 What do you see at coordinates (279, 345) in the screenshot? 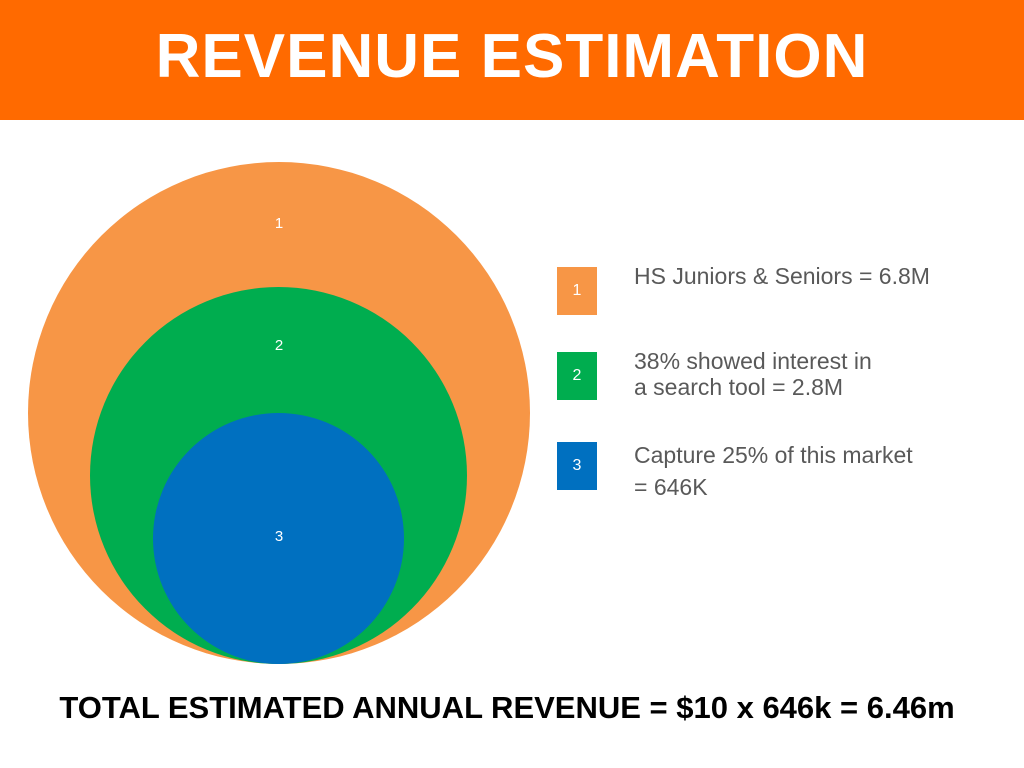
I see `circle-label-2: 2` at bounding box center [279, 345].